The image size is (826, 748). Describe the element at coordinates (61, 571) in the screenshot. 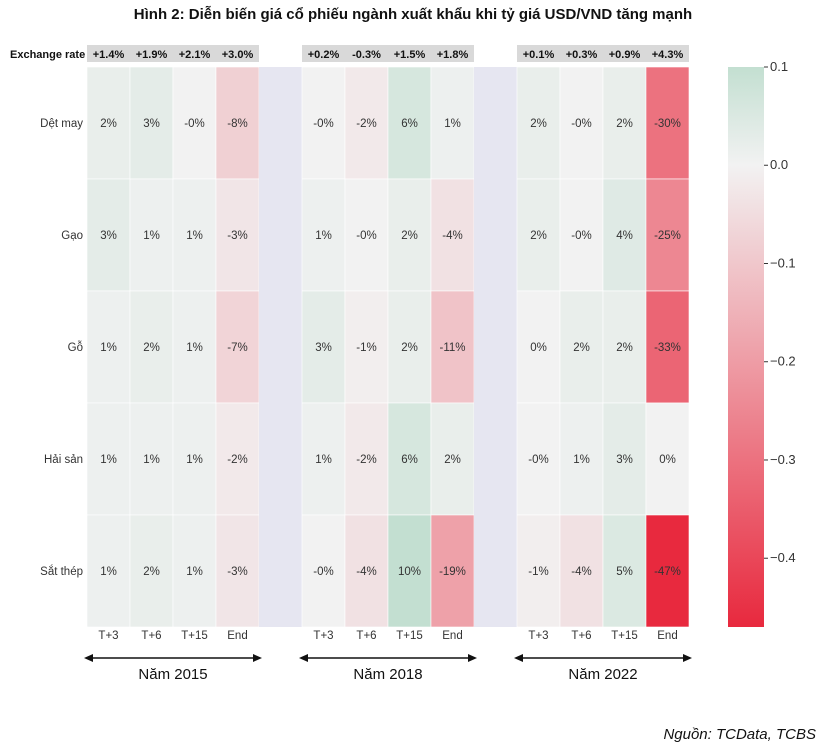

I see `row-label: Sắt thép` at that location.